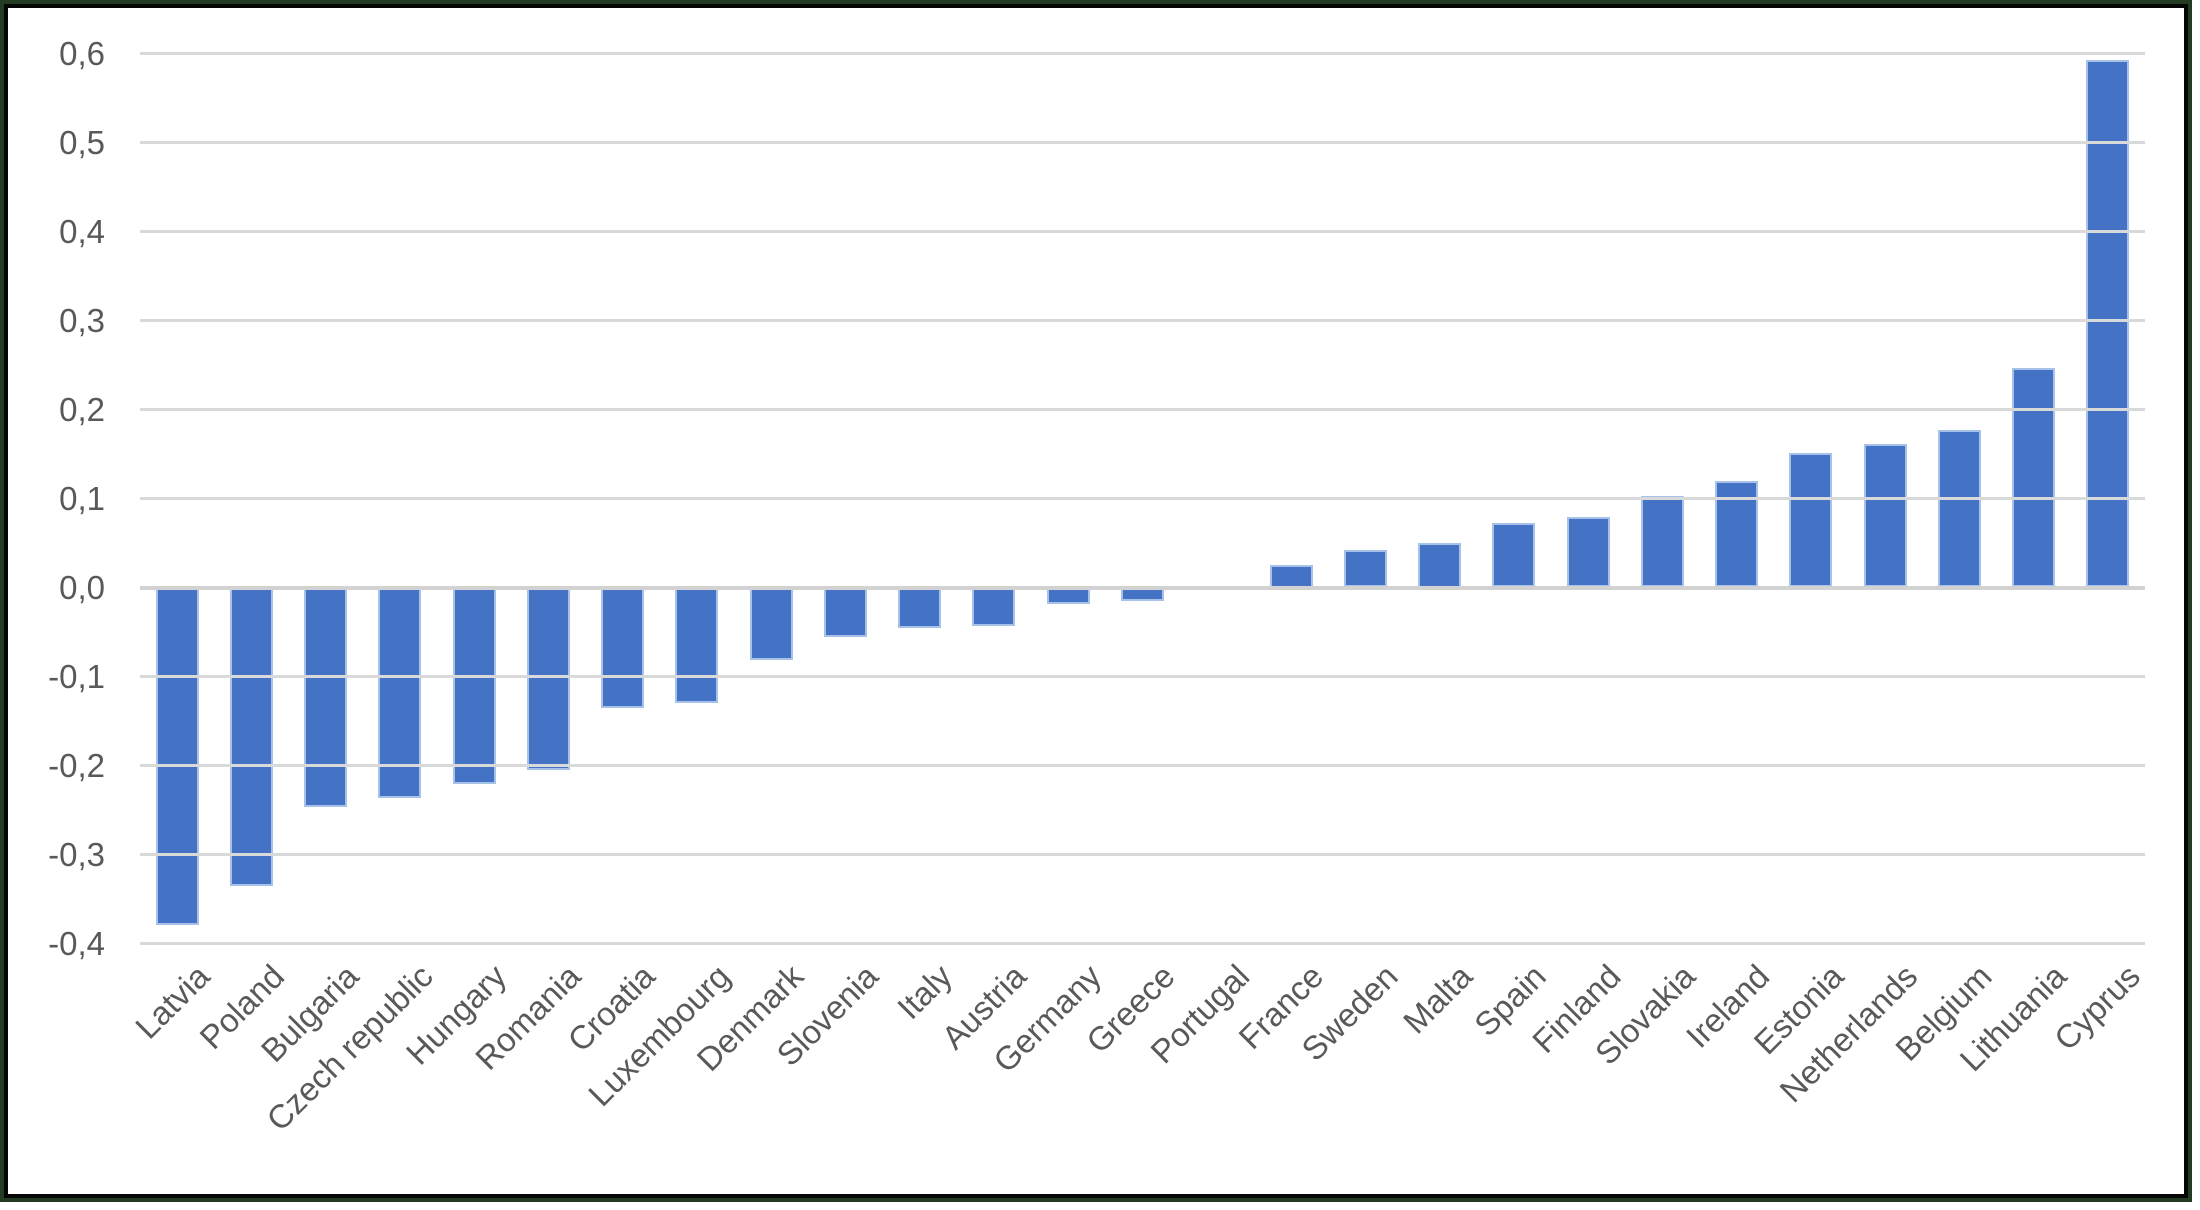  Describe the element at coordinates (623, 647) in the screenshot. I see `bar-croatia` at that location.